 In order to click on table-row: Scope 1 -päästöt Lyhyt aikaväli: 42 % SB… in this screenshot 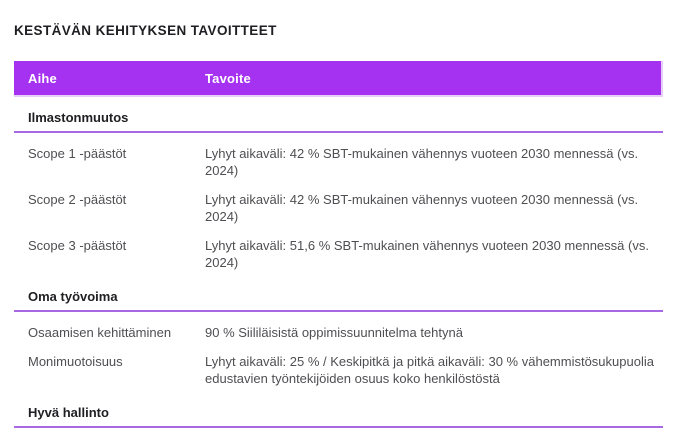, I will do `click(338, 156)`.